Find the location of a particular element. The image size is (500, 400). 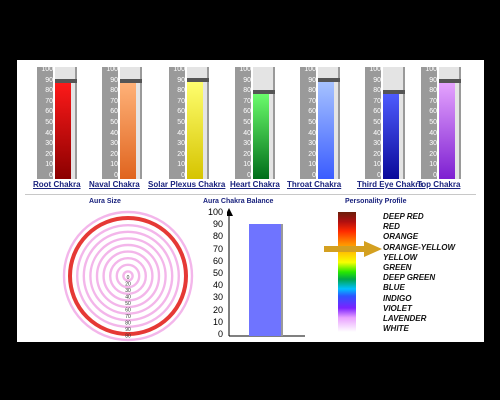

chakra-label: Naval Chakra is located at coordinates (114, 184).